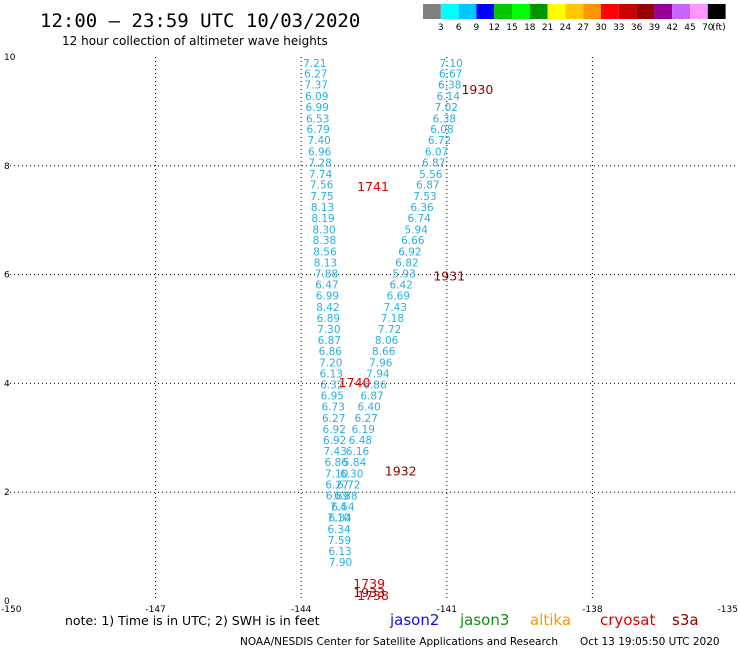 Image resolution: width=740 pixels, height=650 pixels. Describe the element at coordinates (439, 141) in the screenshot. I see `wave-height-label: 6.72` at that location.